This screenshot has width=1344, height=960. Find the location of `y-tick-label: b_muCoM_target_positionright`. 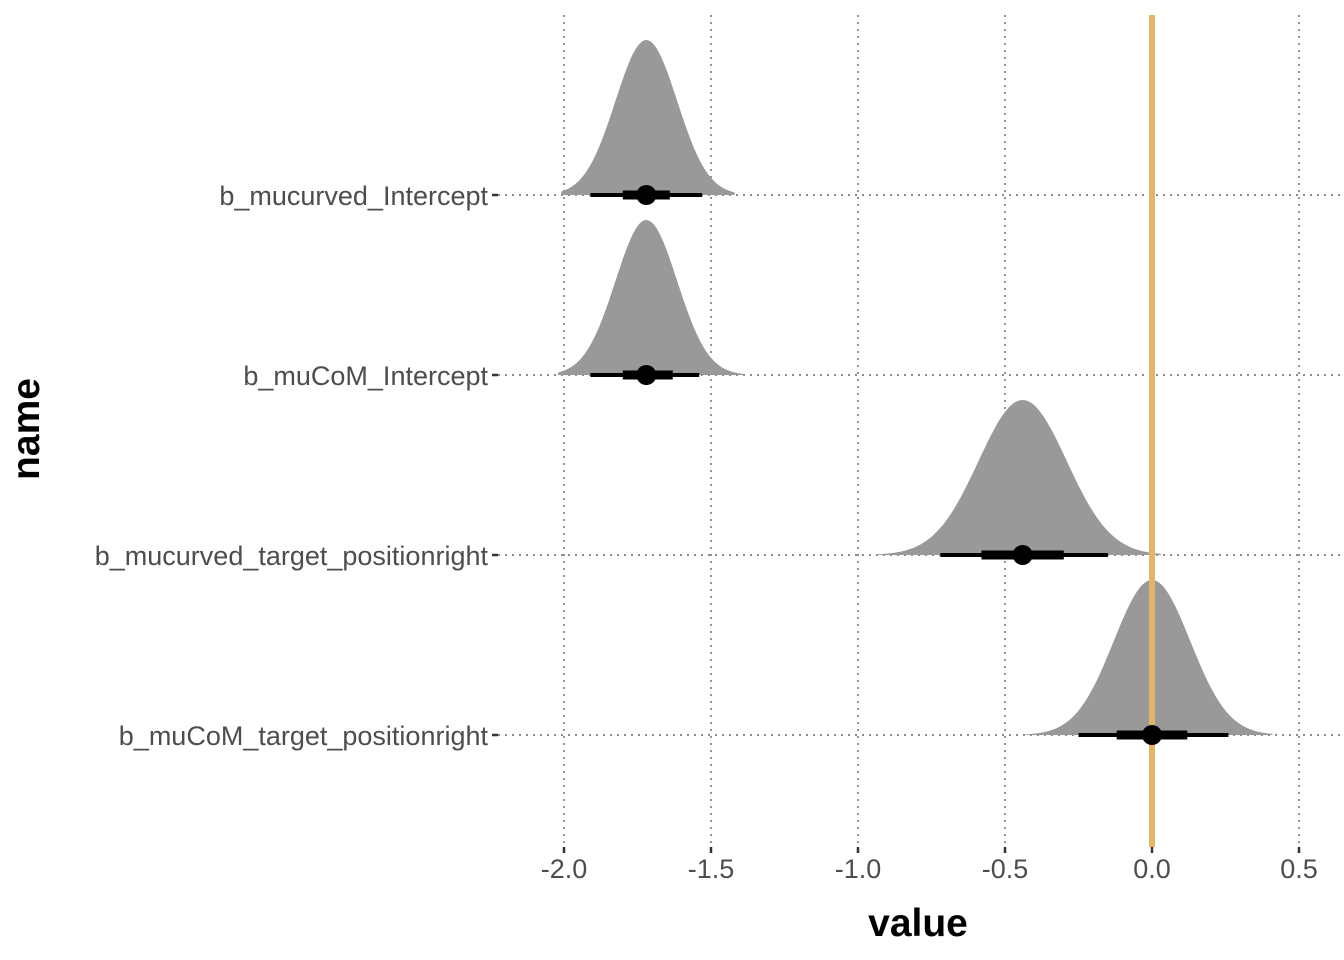

y-tick-label: b_muCoM_target_positionright is located at coordinates (304, 736).